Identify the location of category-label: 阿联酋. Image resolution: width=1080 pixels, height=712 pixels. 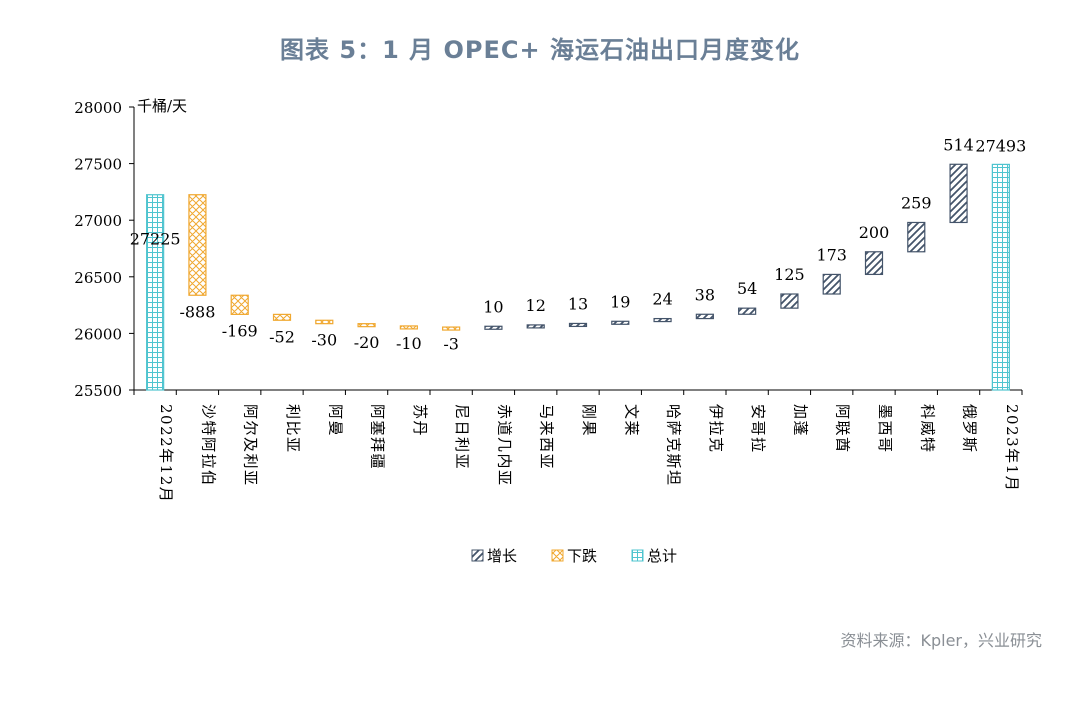
(843, 429).